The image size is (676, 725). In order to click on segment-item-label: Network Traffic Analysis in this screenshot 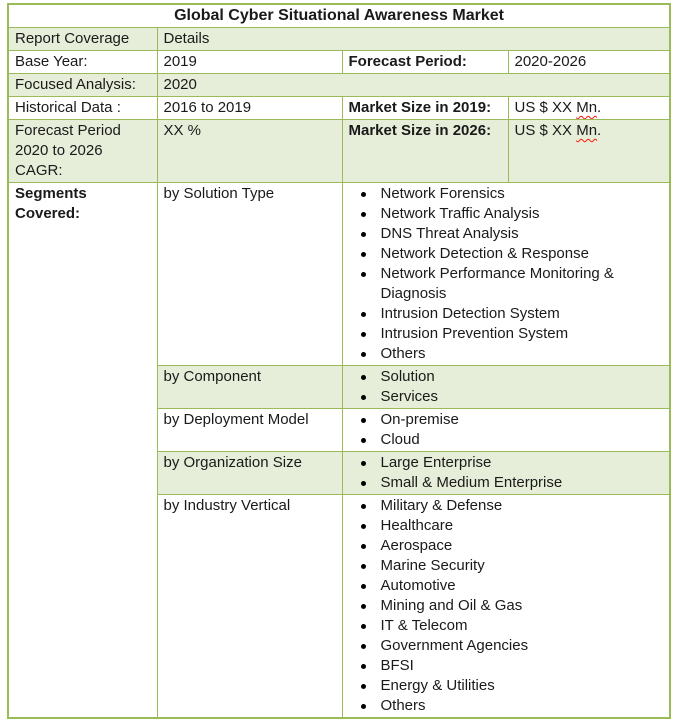, I will do `click(460, 213)`.